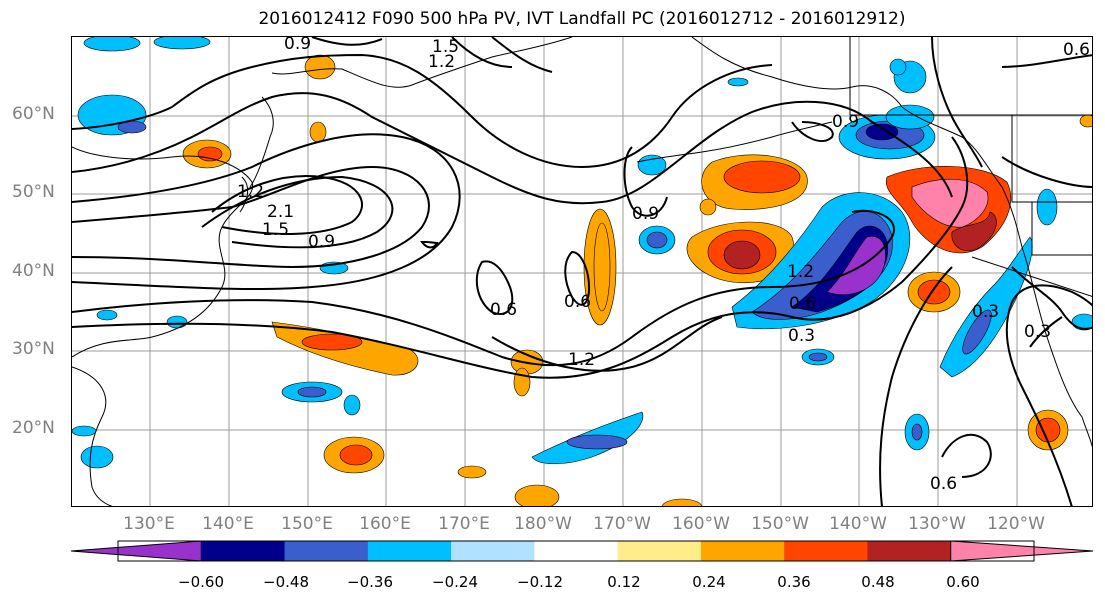 The width and height of the screenshot is (1105, 601). I want to click on colorbar-segments, so click(582, 551).